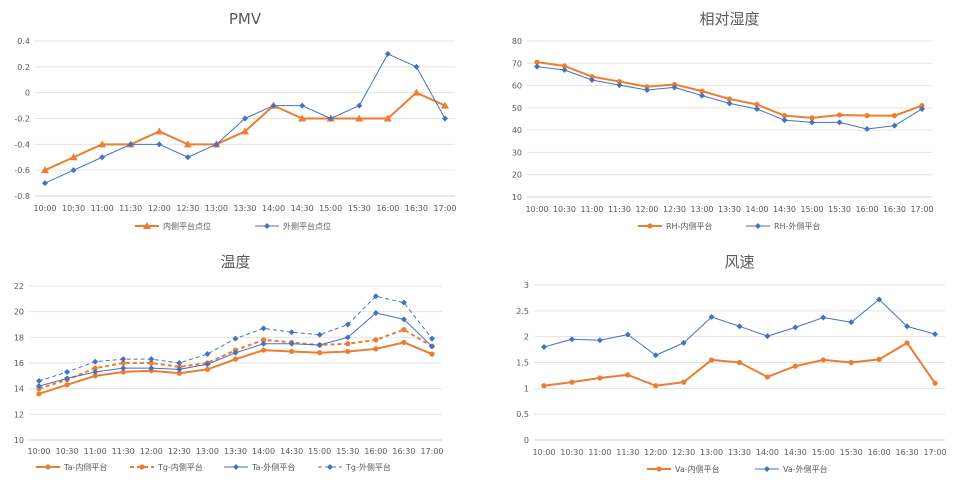 Image resolution: width=960 pixels, height=486 pixels. Describe the element at coordinates (823, 452) in the screenshot. I see `wind-x-tick-label: 15:00` at that location.